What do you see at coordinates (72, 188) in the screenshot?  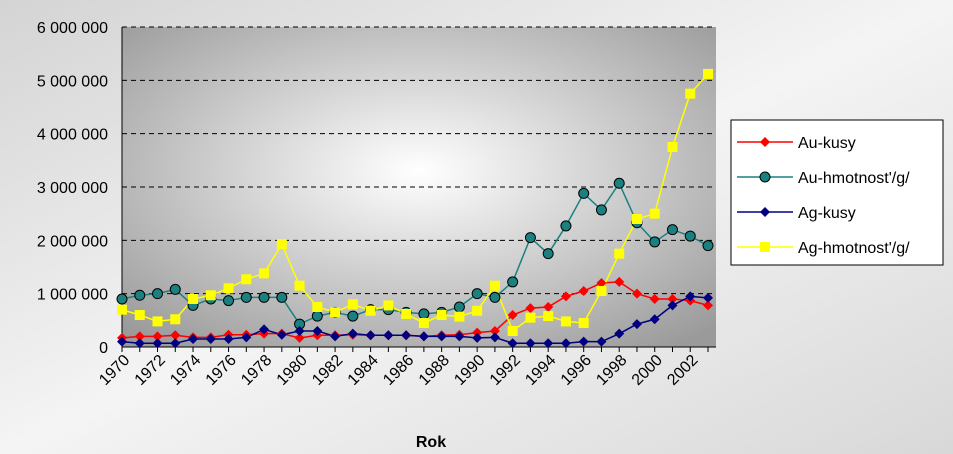 I see `y-tick-label: 3 000 000` at bounding box center [72, 188].